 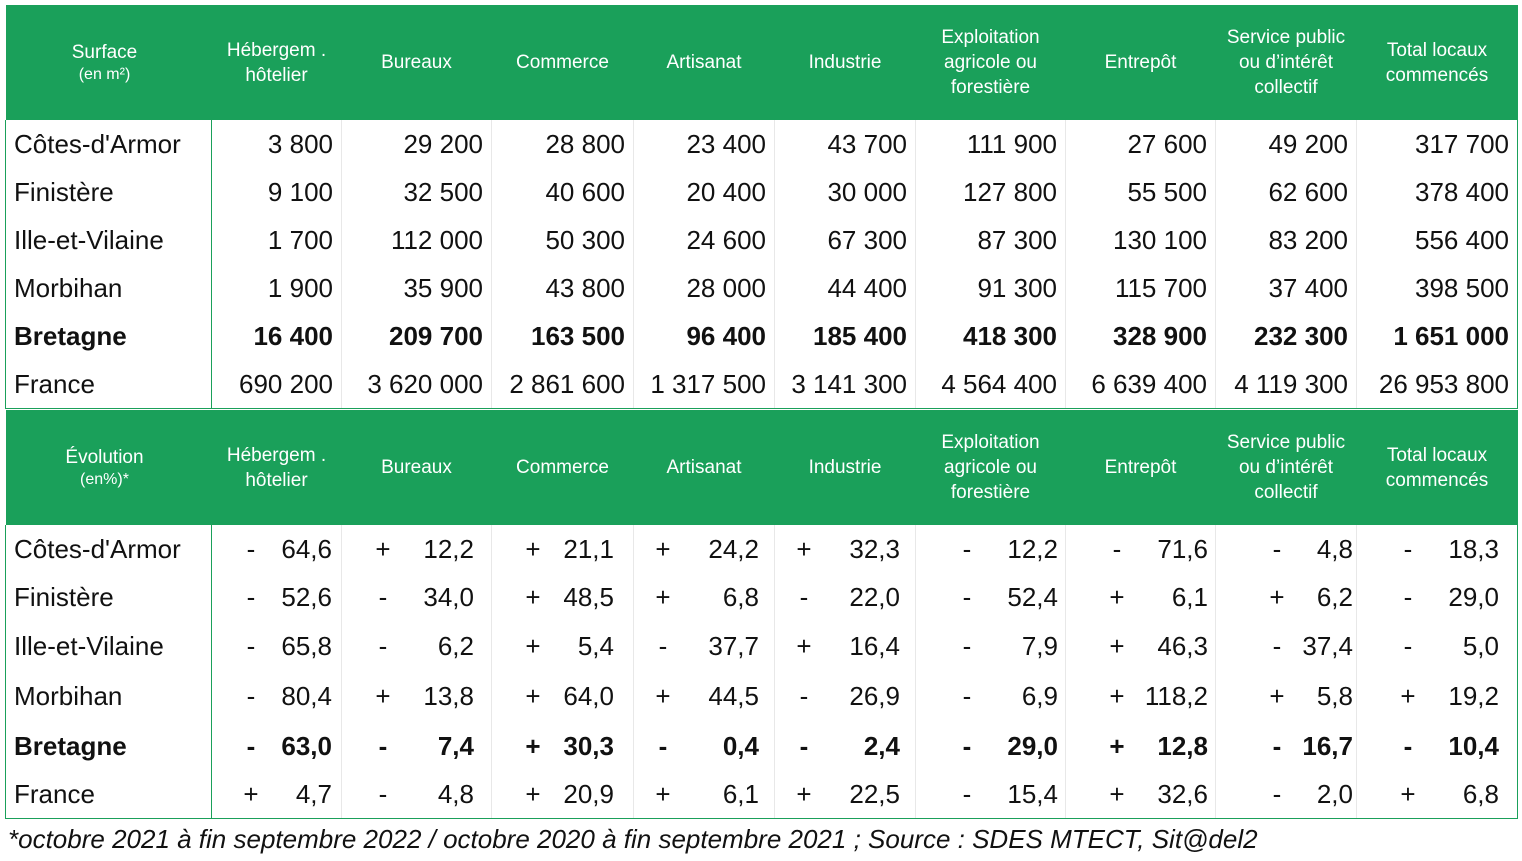 I want to click on surface-cell: 44 400, so click(x=845, y=288).